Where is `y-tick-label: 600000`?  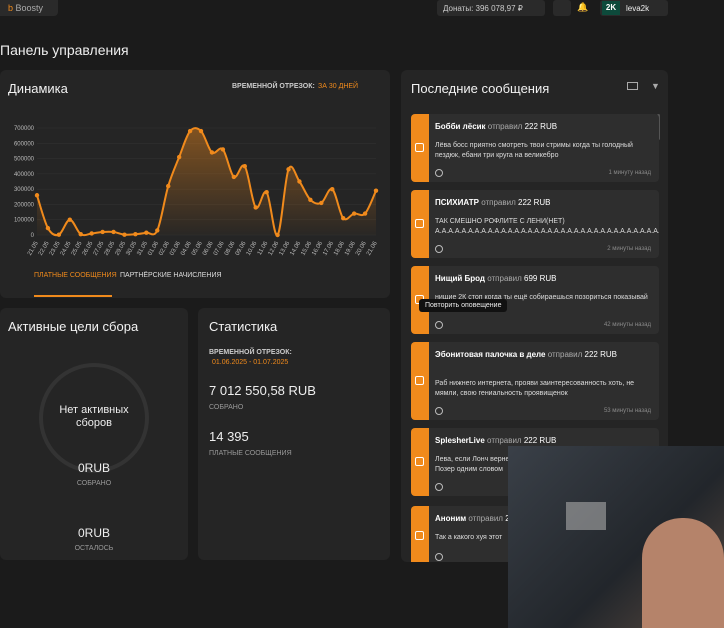
y-tick-label: 600000 is located at coordinates (24, 144).